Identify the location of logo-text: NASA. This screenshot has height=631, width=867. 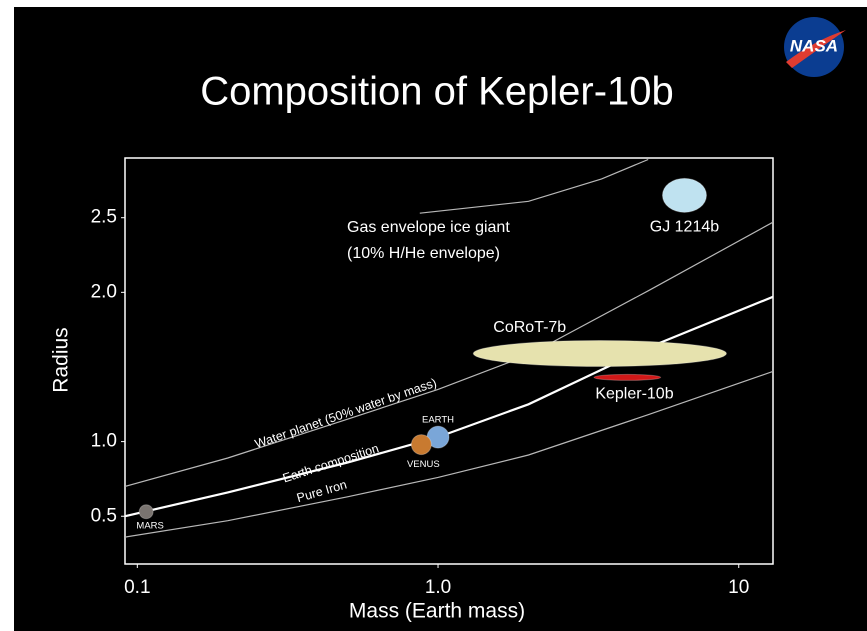
(814, 45).